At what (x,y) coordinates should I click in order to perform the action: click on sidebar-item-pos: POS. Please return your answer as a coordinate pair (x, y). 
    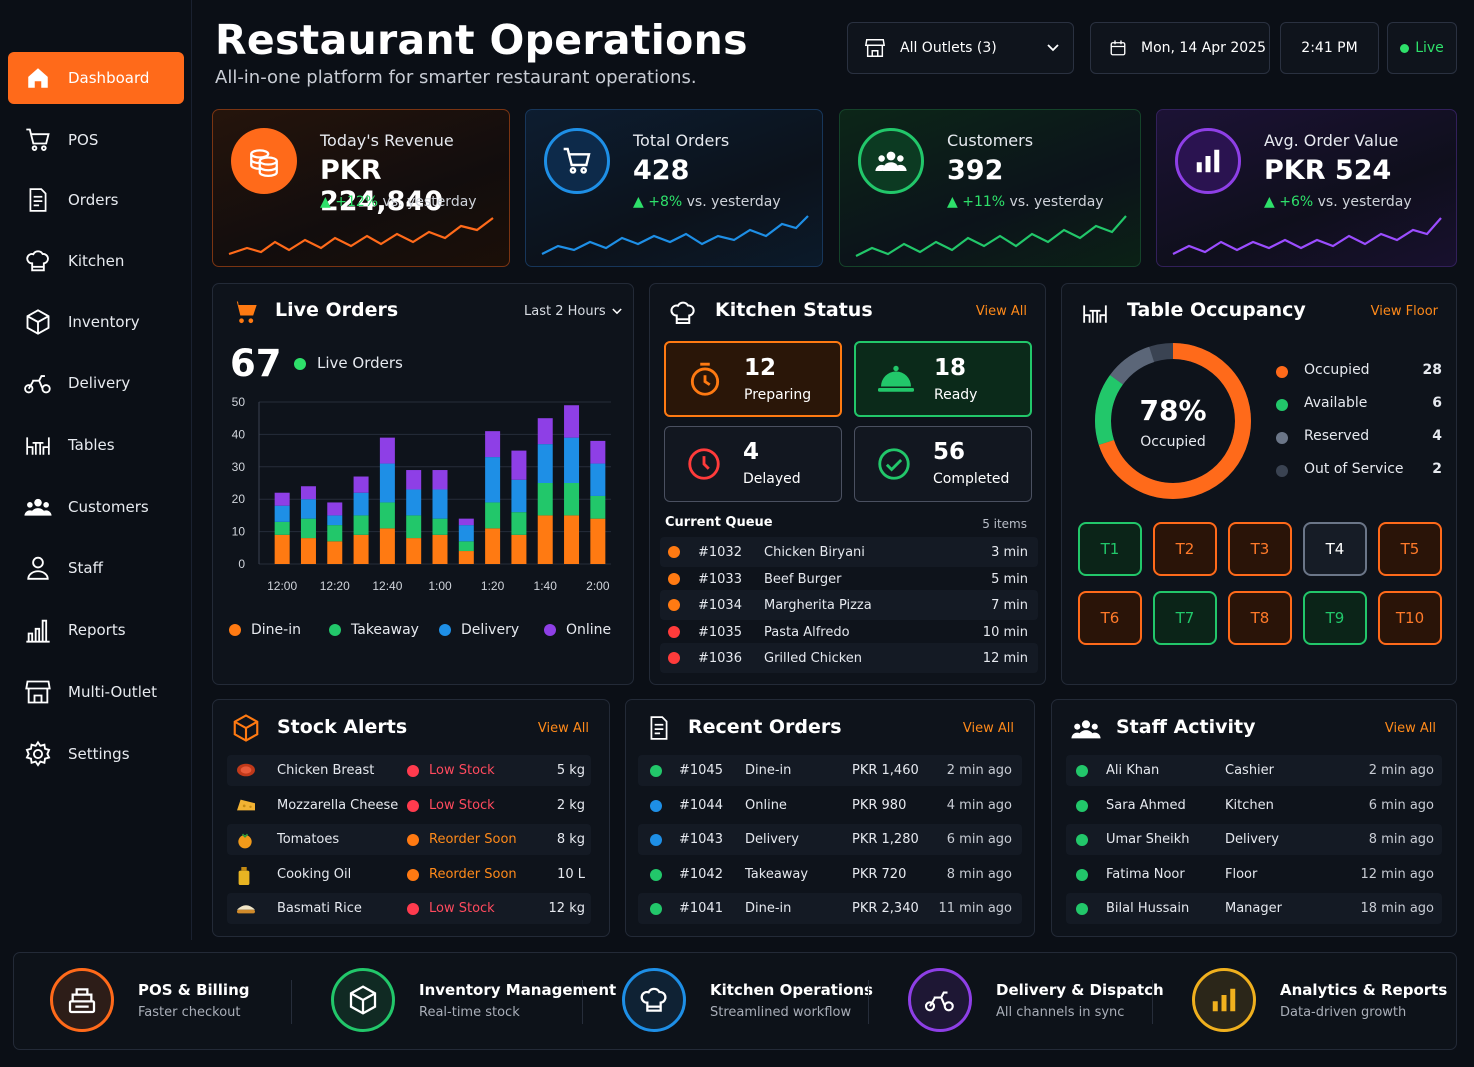
    Looking at the image, I should click on (96, 140).